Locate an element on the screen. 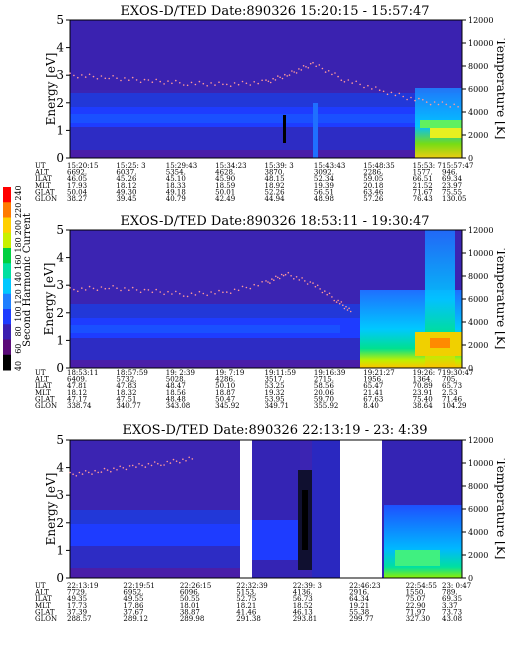 This screenshot has height=649, width=505. panel-2-energy-ticks: 0 1 2 3 4 5 is located at coordinates (63, 299).